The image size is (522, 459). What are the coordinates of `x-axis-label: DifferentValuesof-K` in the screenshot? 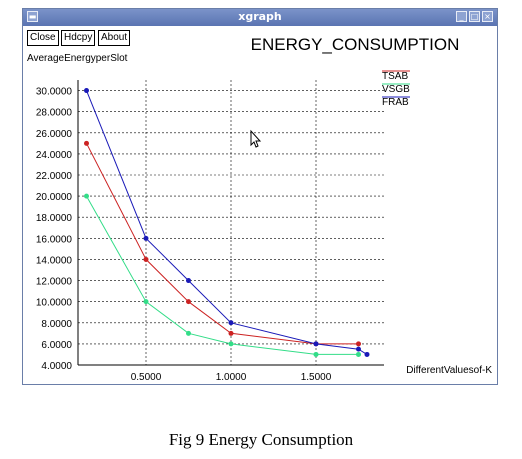 It's located at (449, 370).